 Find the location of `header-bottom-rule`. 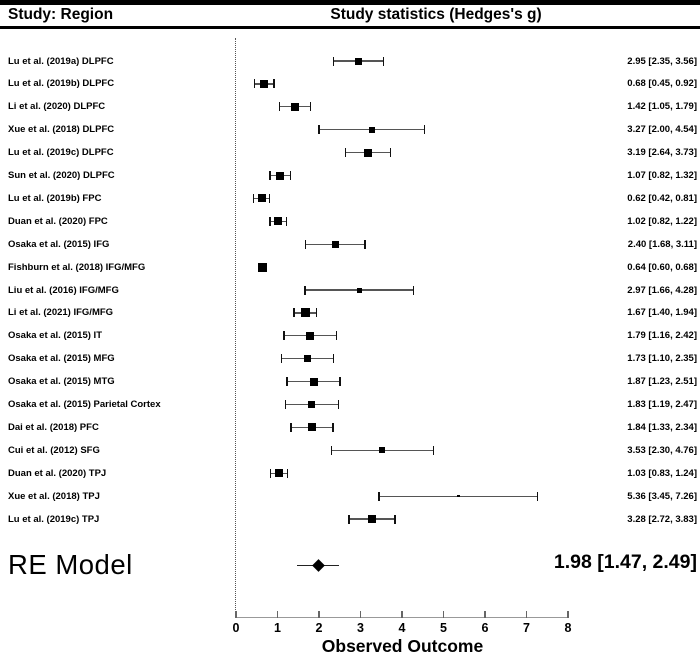

header-bottom-rule is located at coordinates (350, 27).